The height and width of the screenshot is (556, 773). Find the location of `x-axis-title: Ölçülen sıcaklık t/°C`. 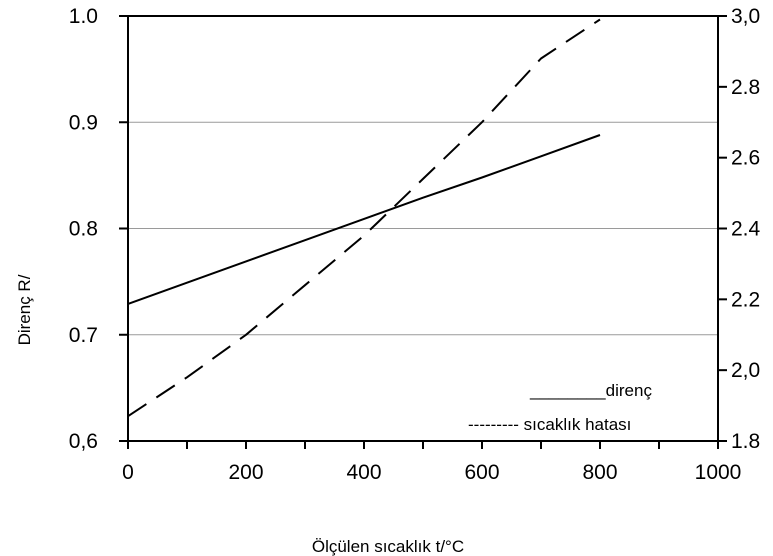

x-axis-title: Ölçülen sıcaklık t/°C is located at coordinates (388, 546).